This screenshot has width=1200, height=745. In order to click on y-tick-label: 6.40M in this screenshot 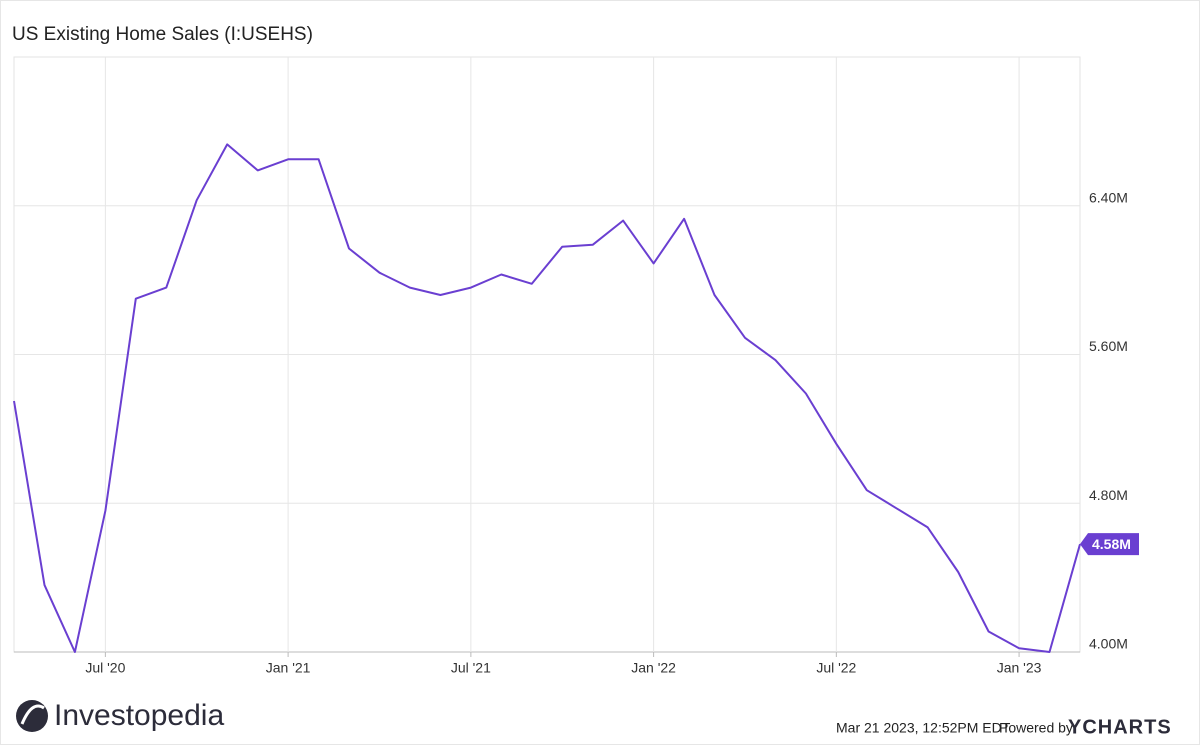, I will do `click(1108, 197)`.